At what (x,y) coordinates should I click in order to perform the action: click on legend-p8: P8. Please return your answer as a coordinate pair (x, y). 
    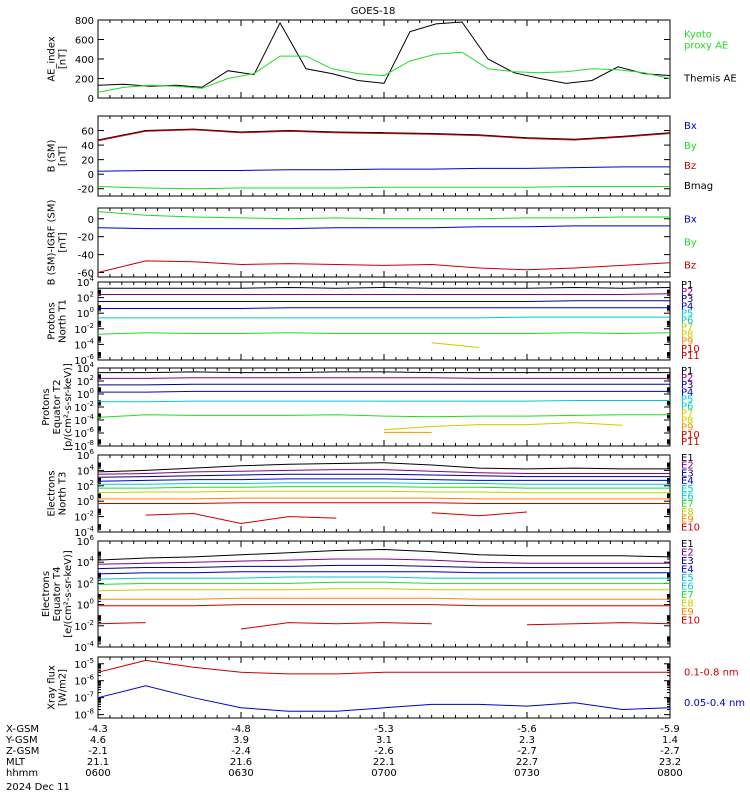
    Looking at the image, I should click on (687, 421).